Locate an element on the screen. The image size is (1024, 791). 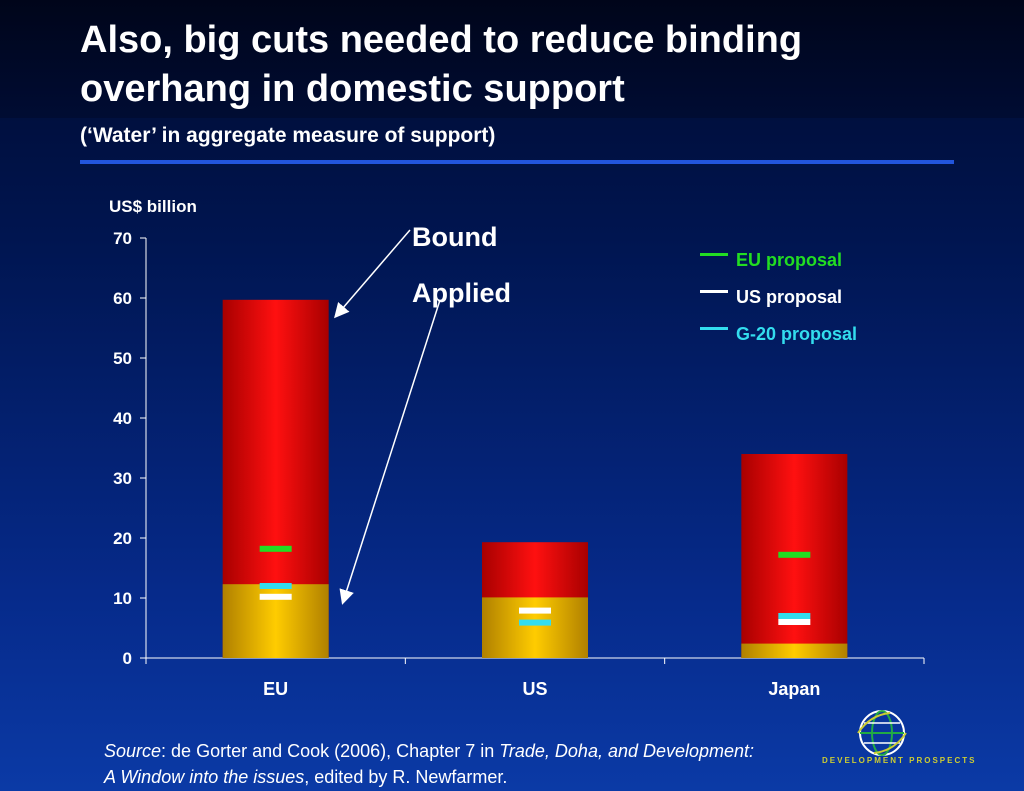
proposal-mark-us-proposal-japan is located at coordinates (794, 622).